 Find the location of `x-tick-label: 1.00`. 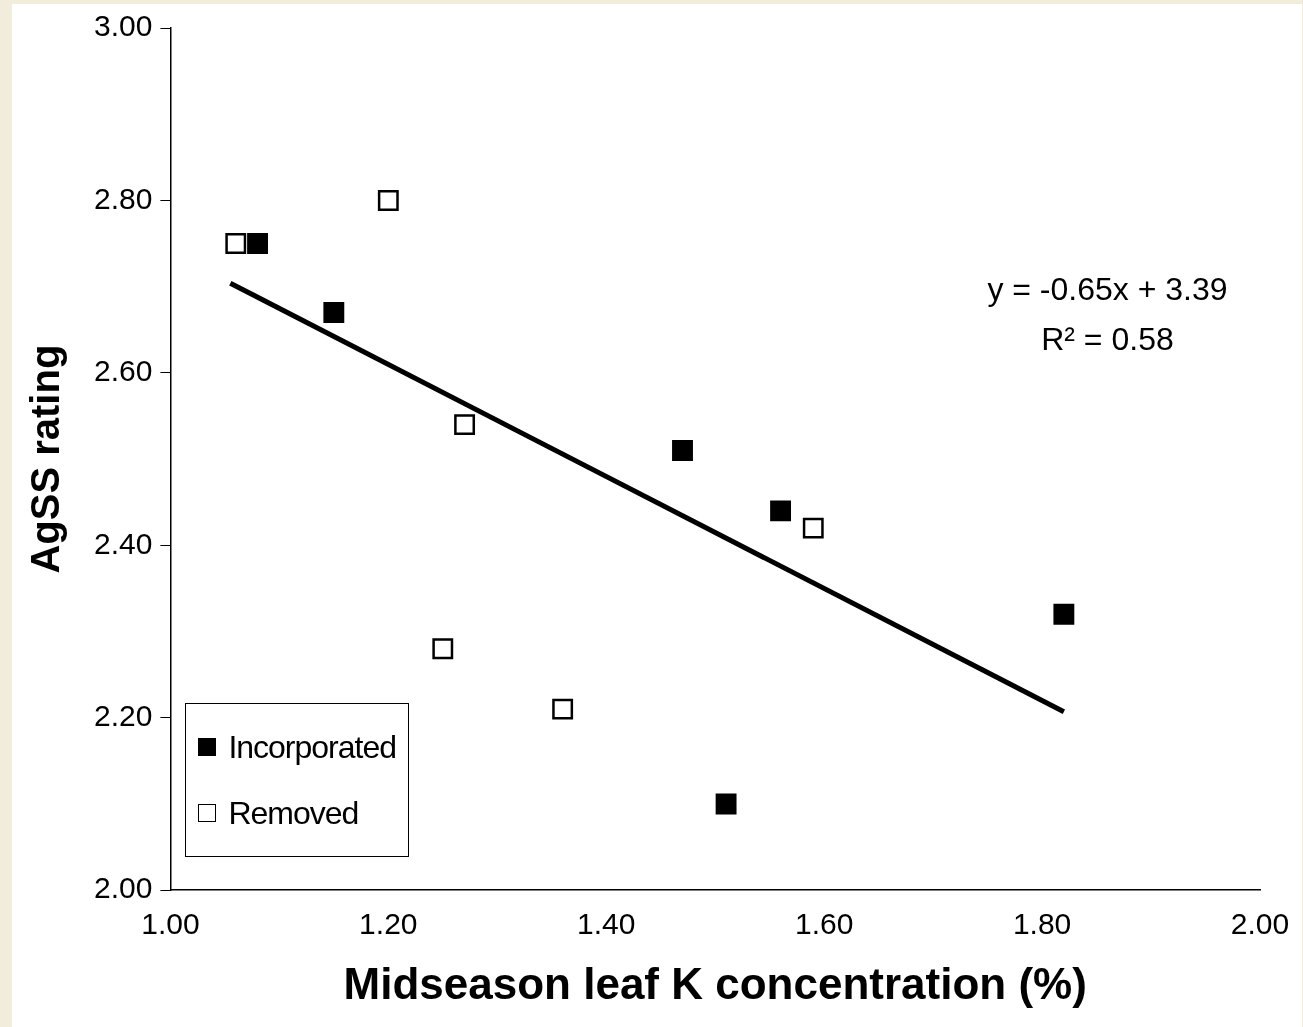

x-tick-label: 1.00 is located at coordinates (170, 924).